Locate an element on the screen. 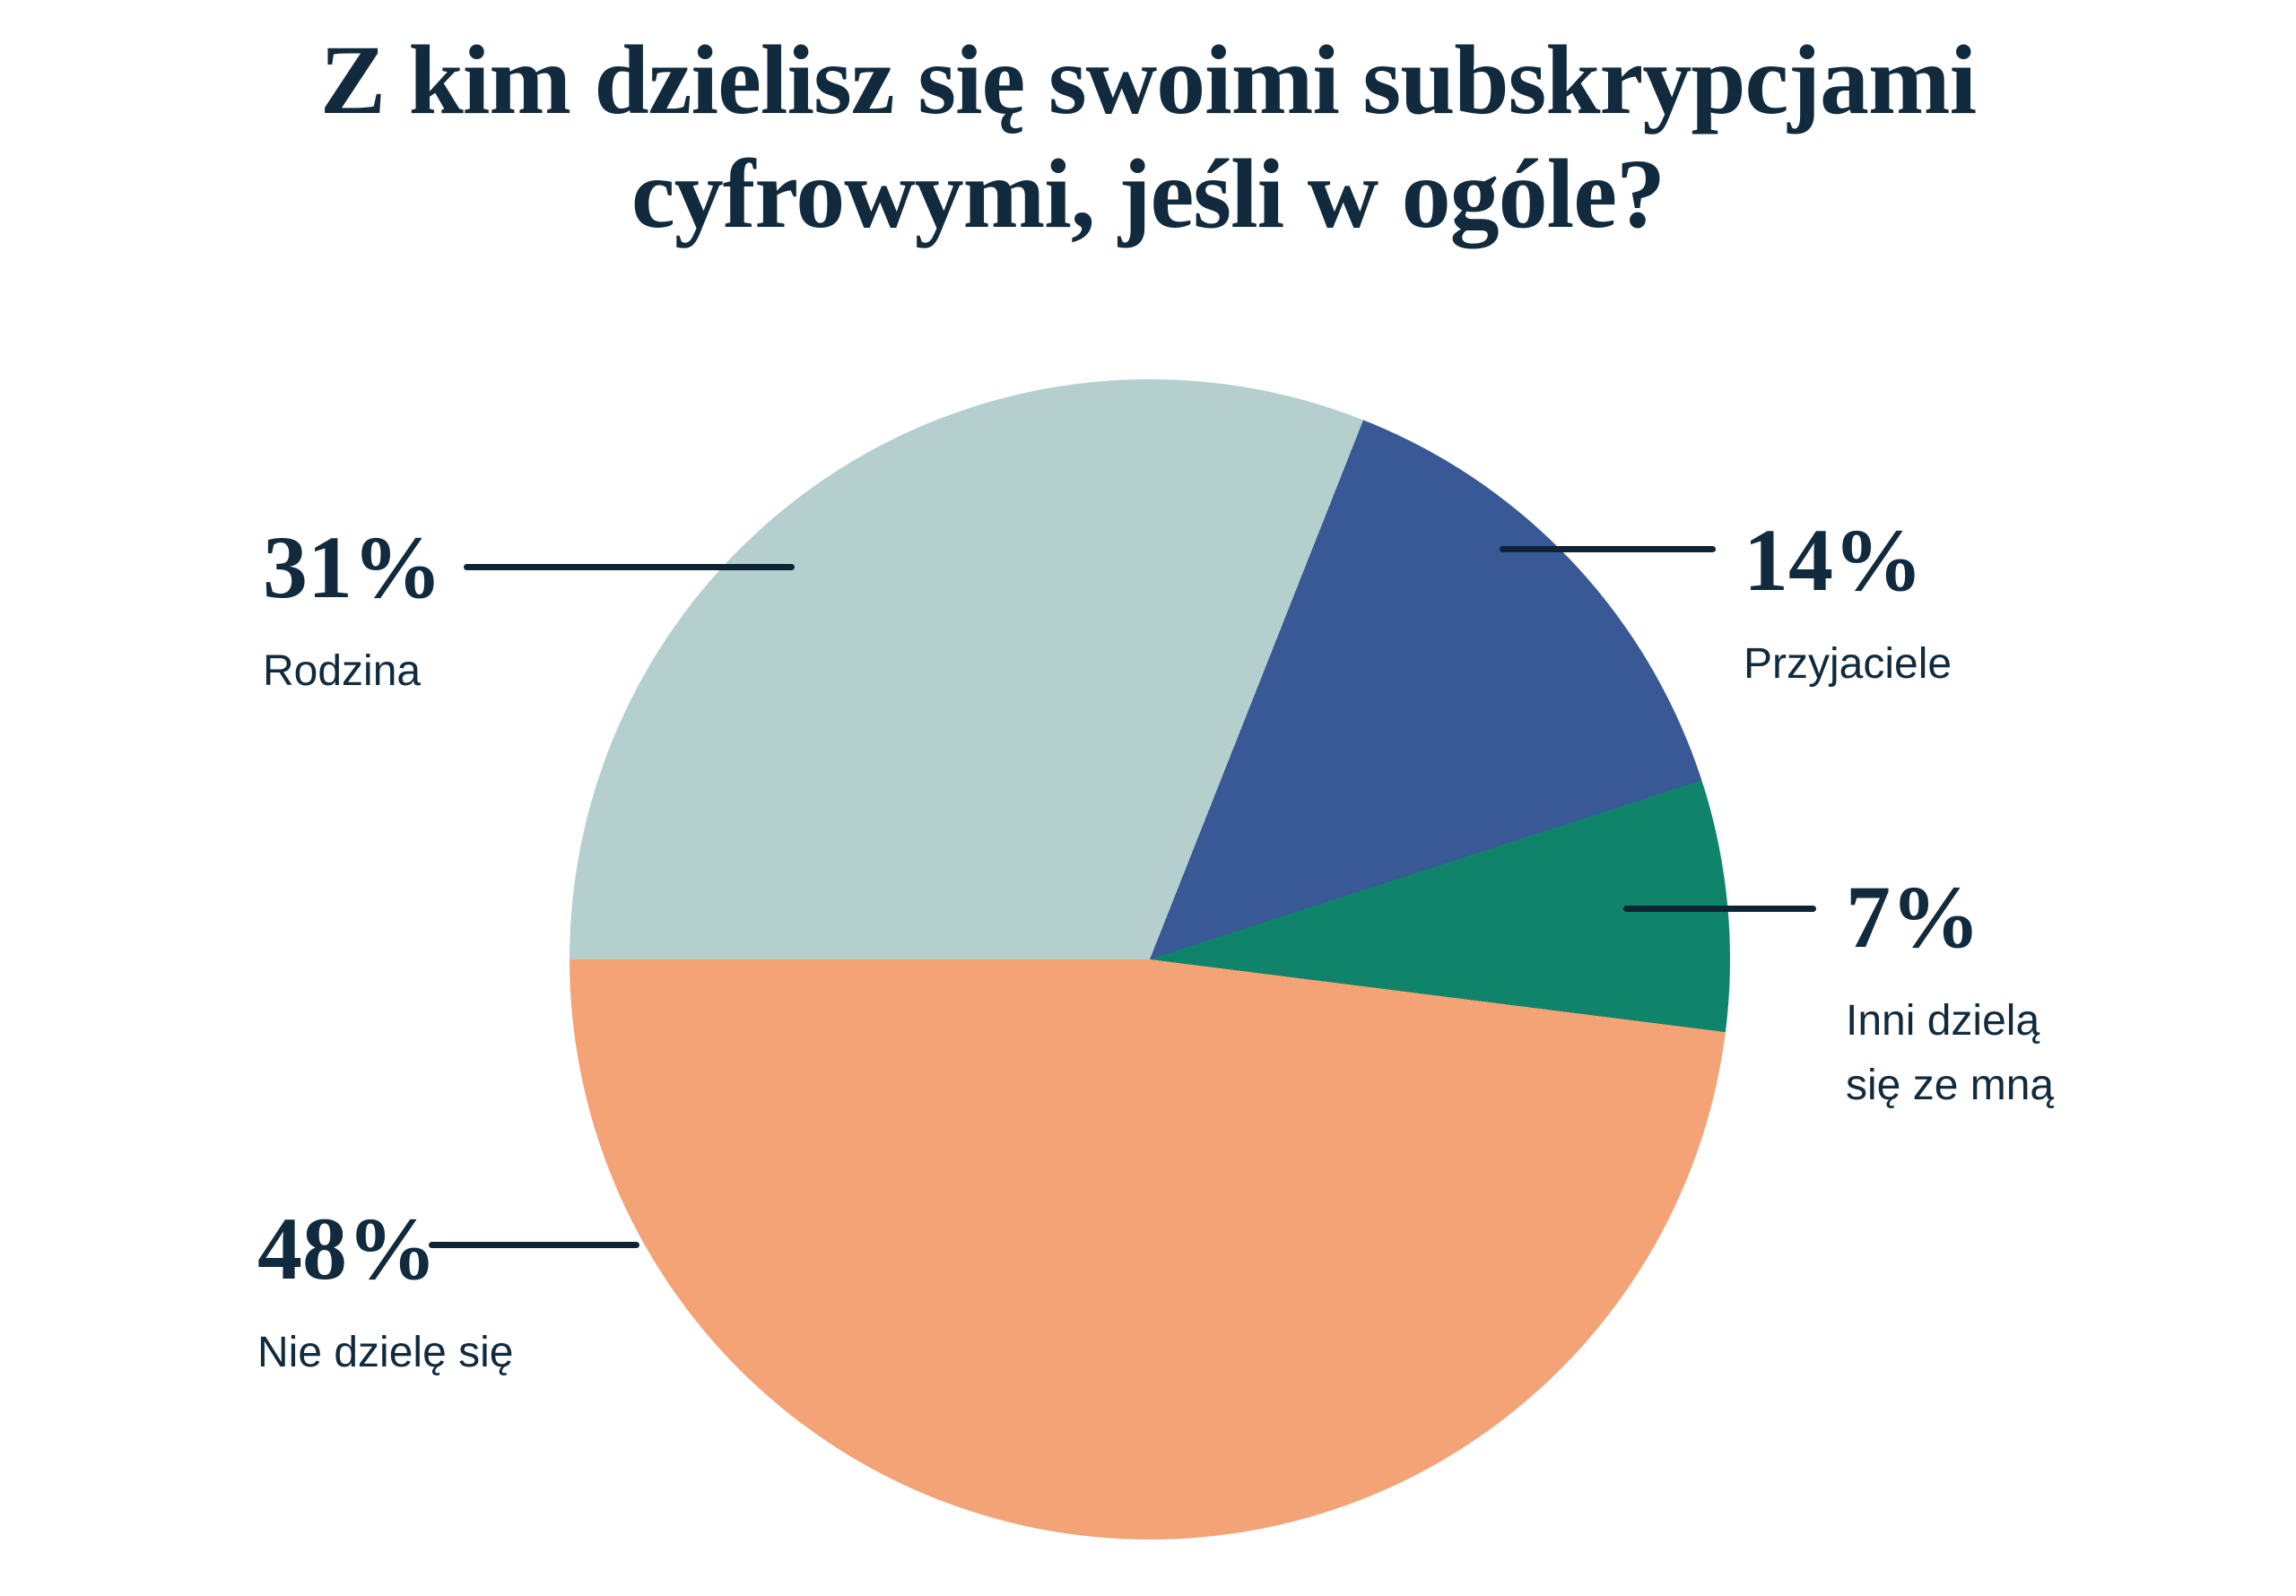 Image resolution: width=2296 pixels, height=1596 pixels. leader-line-inni is located at coordinates (1719, 909).